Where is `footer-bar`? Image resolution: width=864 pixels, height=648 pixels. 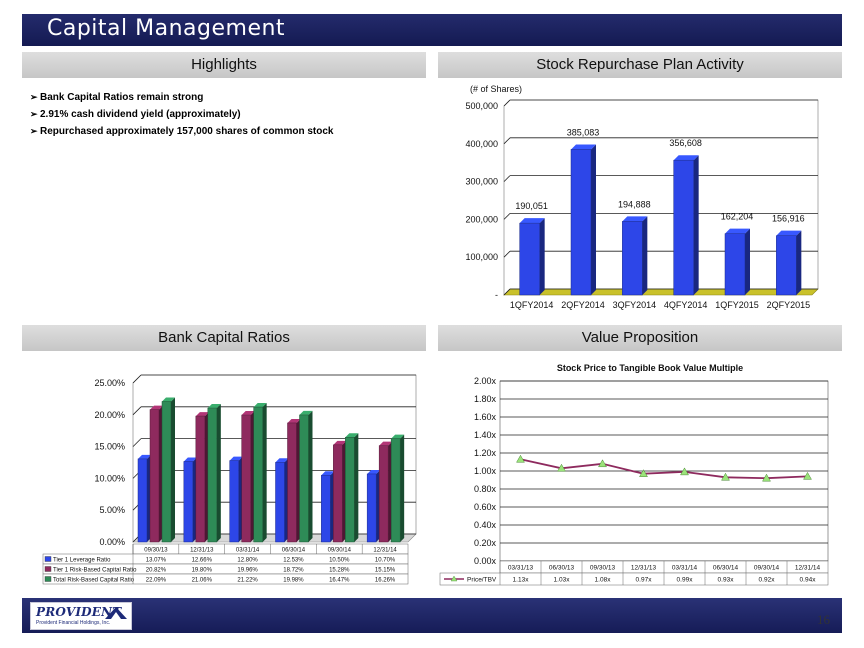 footer-bar is located at coordinates (432, 615).